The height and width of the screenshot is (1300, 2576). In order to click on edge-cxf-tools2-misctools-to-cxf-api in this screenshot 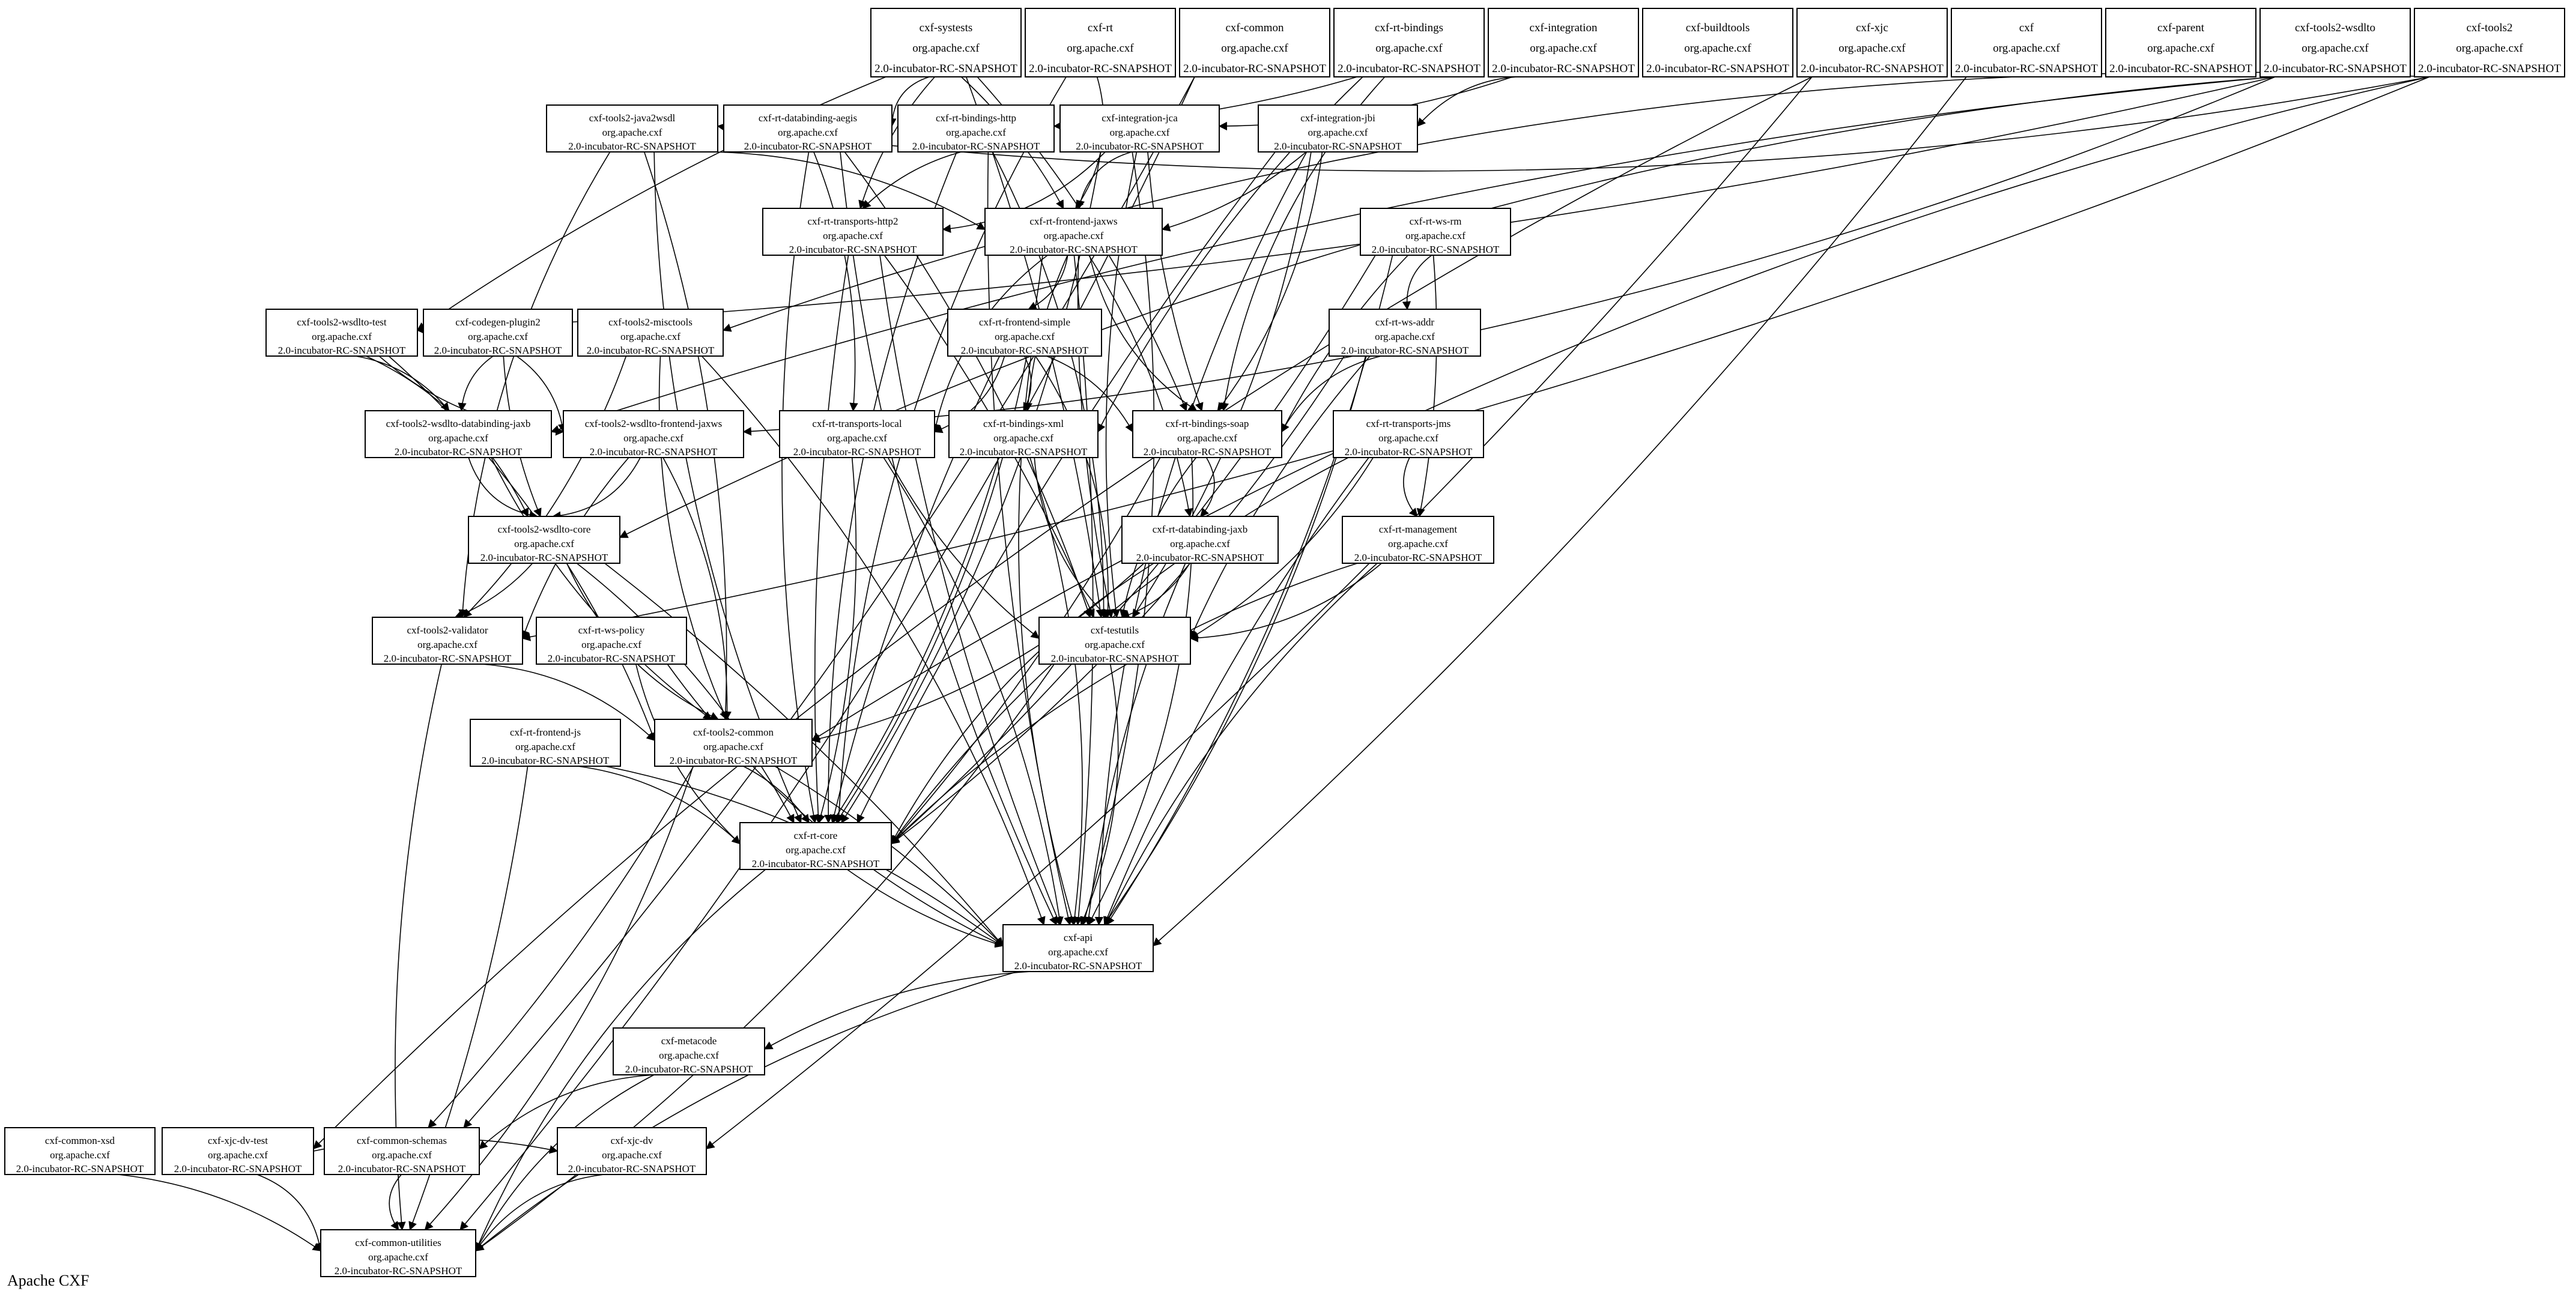, I will do `click(873, 640)`.